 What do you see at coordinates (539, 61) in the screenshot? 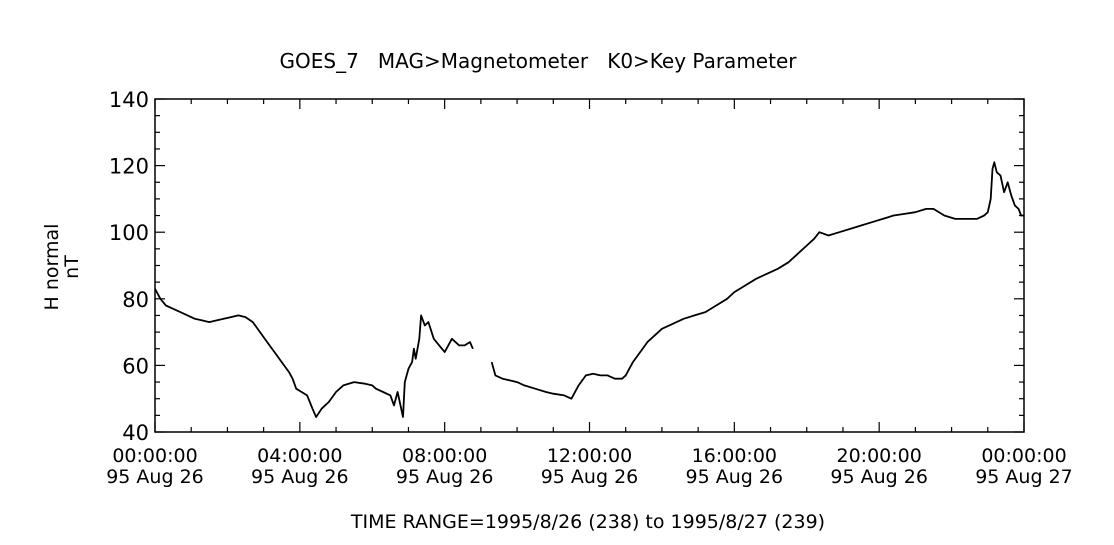
I see `chart-title: GOES_7 MAG>Magnetometer K0>Key Parameter` at bounding box center [539, 61].